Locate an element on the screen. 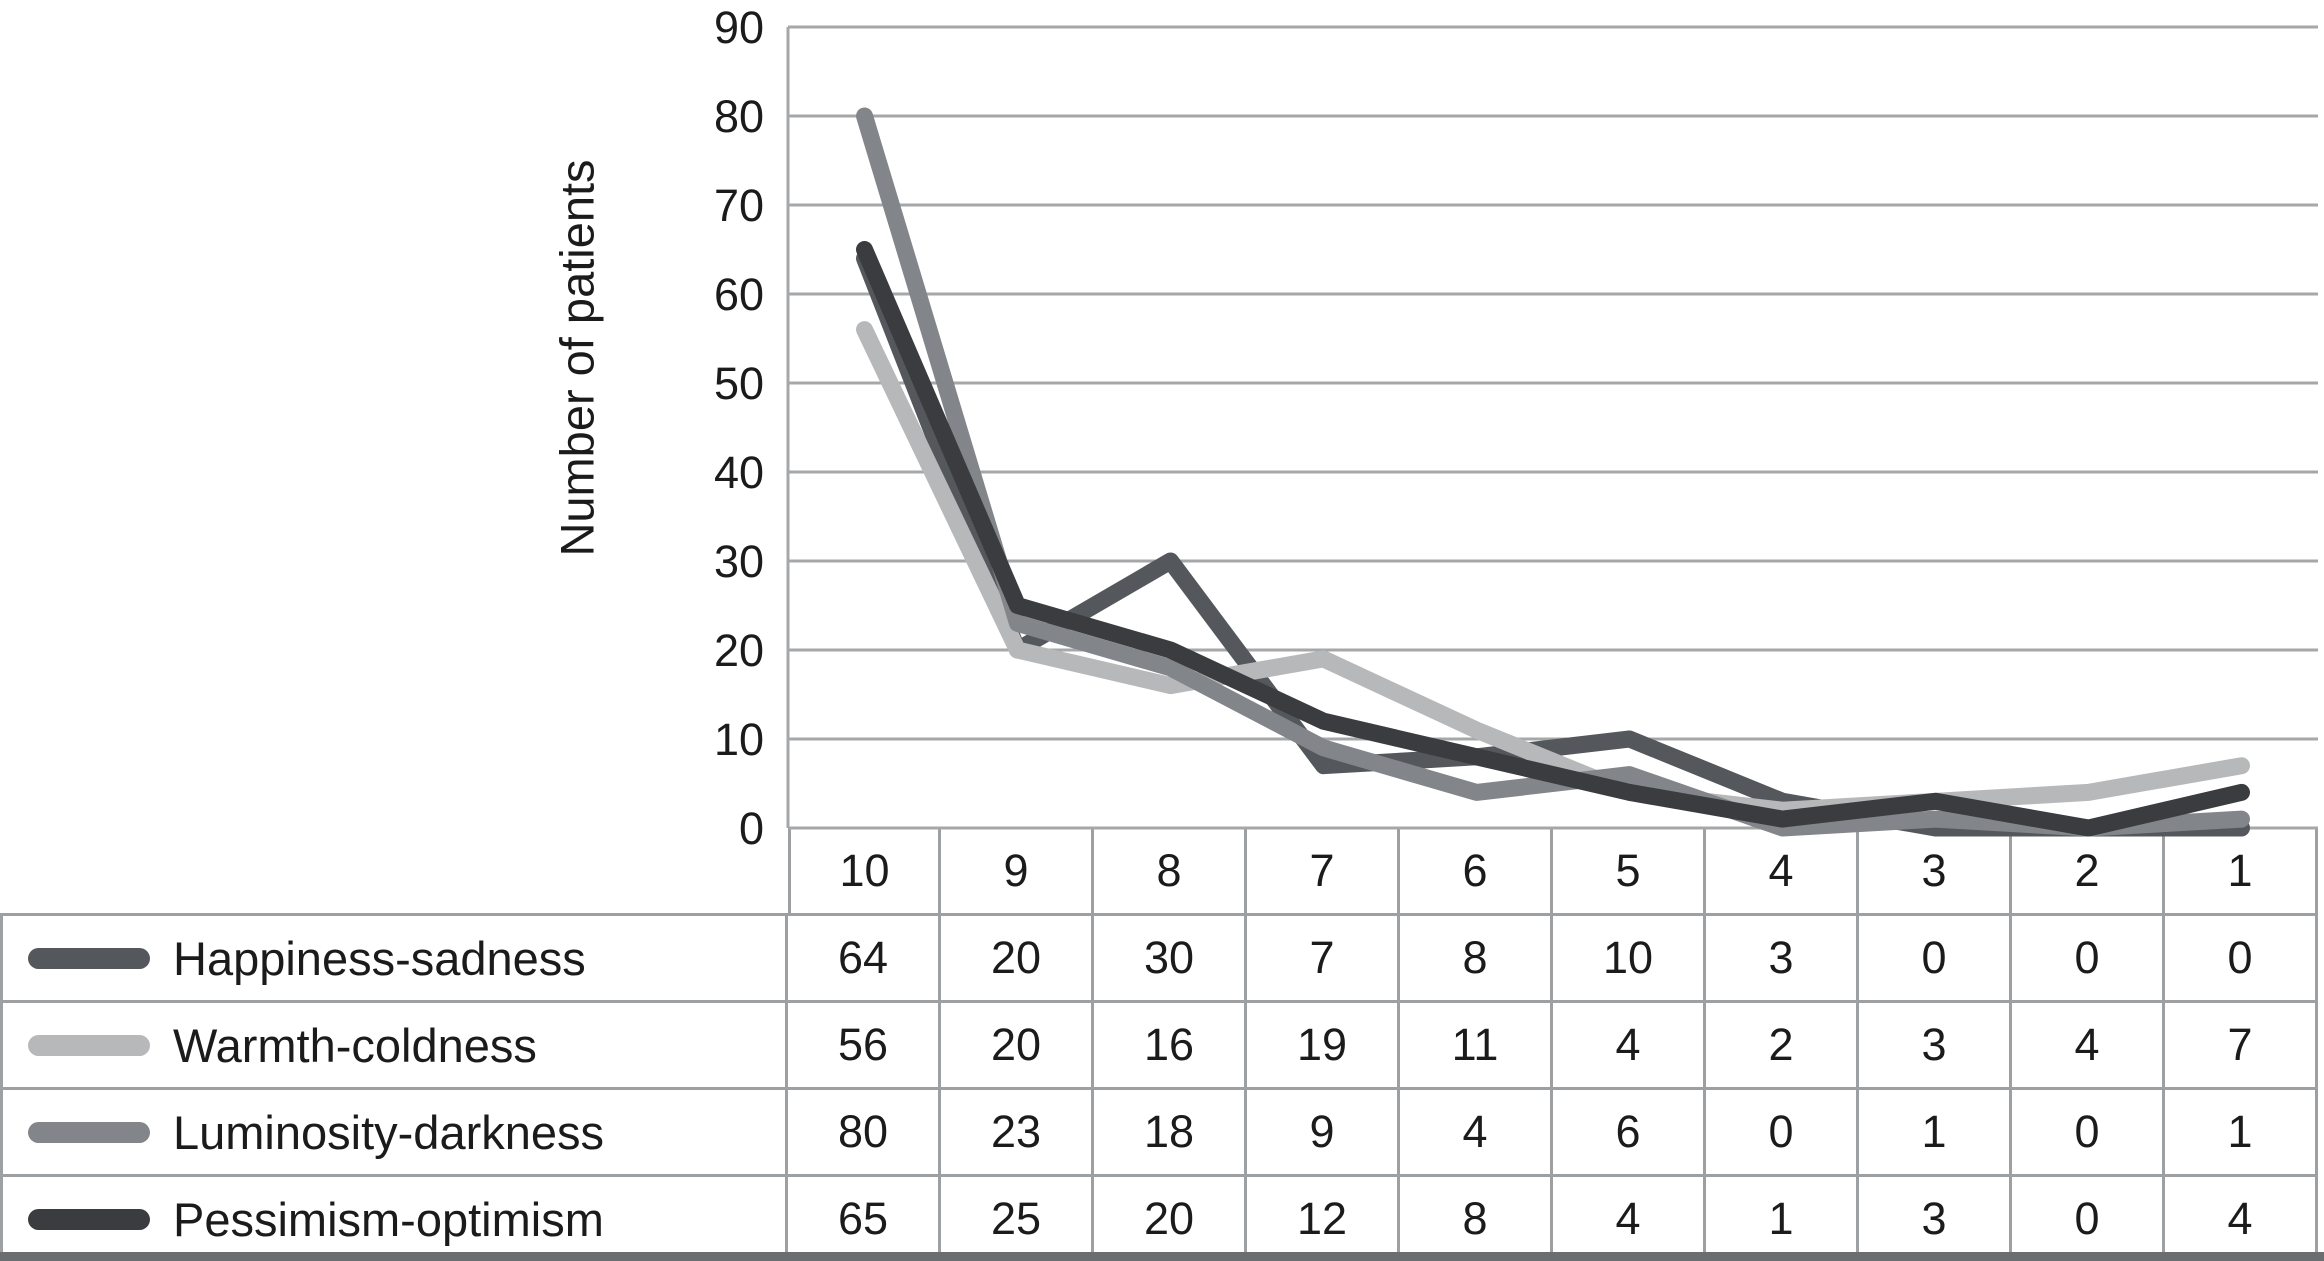 The height and width of the screenshot is (1261, 2324). value-cell: 64 is located at coordinates (864, 958).